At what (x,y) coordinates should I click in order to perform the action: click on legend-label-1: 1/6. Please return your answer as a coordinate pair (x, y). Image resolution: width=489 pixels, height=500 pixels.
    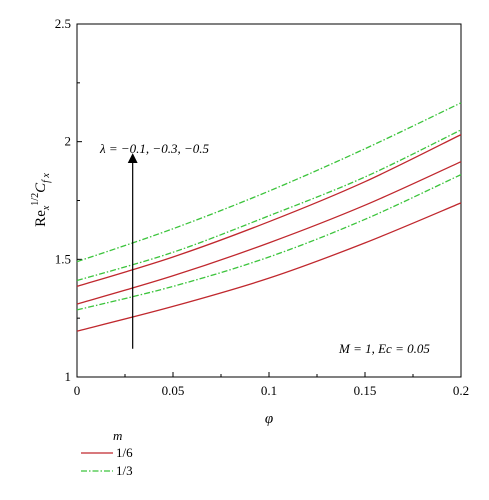
    Looking at the image, I should click on (124, 452).